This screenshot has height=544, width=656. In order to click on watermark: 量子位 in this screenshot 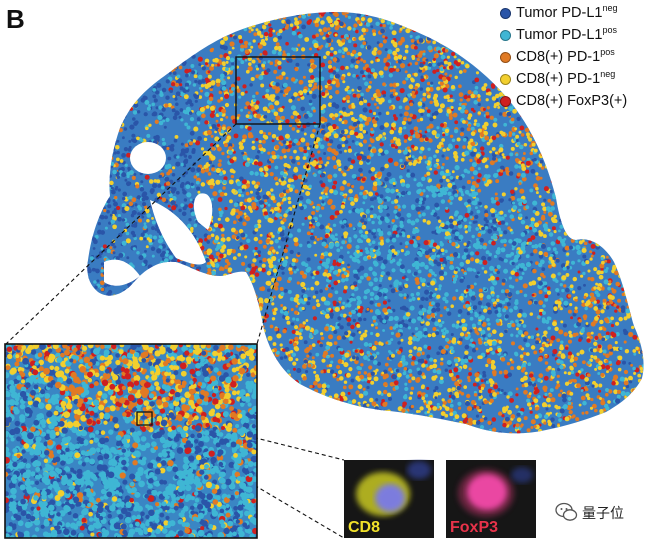, I will do `click(601, 513)`.